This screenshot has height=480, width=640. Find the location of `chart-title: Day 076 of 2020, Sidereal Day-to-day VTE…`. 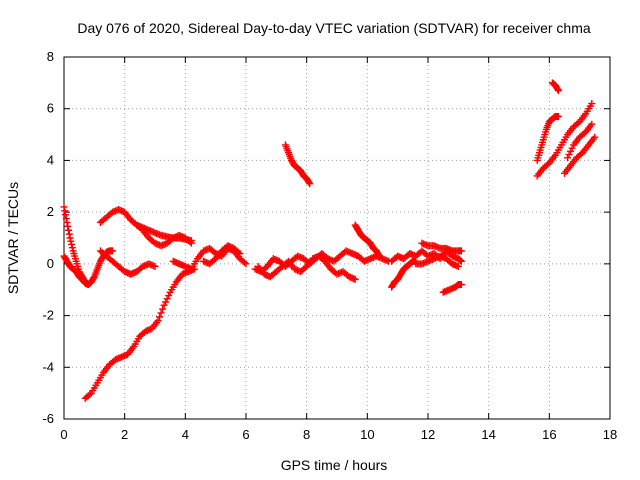

chart-title: Day 076 of 2020, Sidereal Day-to-day VTE… is located at coordinates (333, 28).